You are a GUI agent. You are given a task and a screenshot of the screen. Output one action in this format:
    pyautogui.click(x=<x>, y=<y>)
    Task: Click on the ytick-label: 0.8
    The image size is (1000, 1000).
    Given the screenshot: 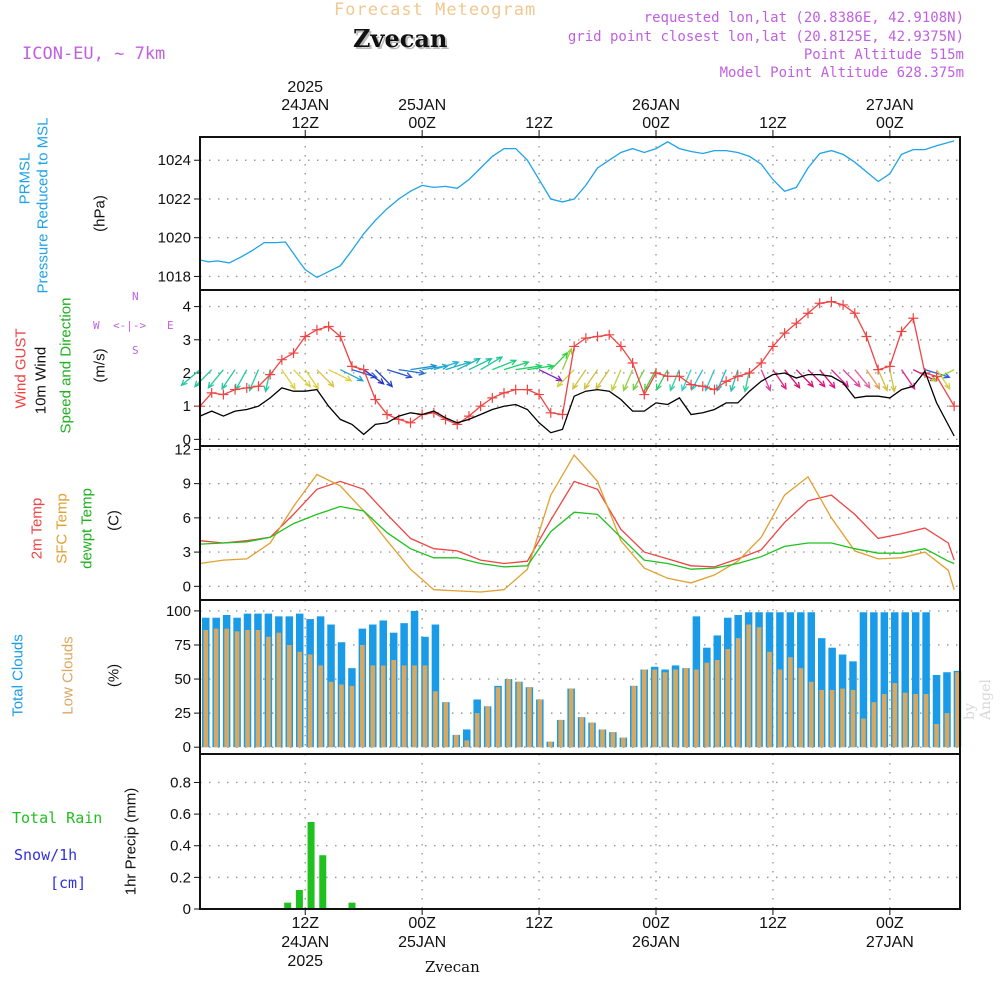 What is the action you would take?
    pyautogui.click(x=180, y=782)
    